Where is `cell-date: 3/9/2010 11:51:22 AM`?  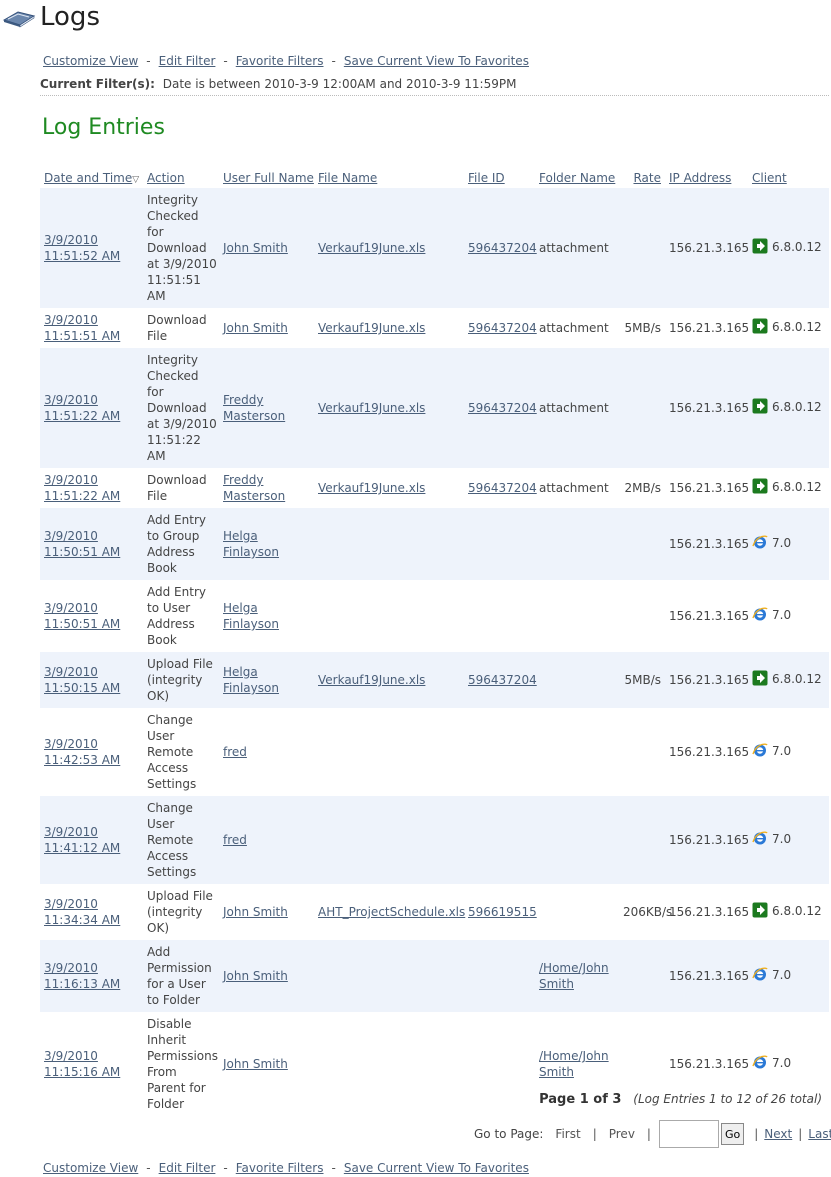 cell-date: 3/9/2010 11:51:22 AM is located at coordinates (91, 488).